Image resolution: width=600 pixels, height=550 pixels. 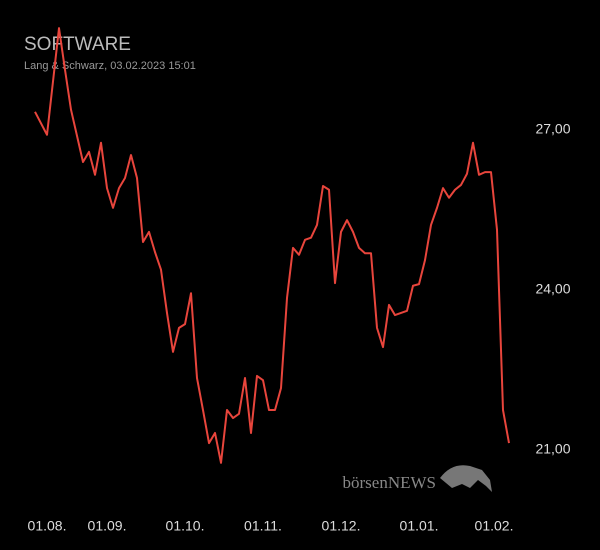 I want to click on y-tick-label: 21,00, so click(x=552, y=449).